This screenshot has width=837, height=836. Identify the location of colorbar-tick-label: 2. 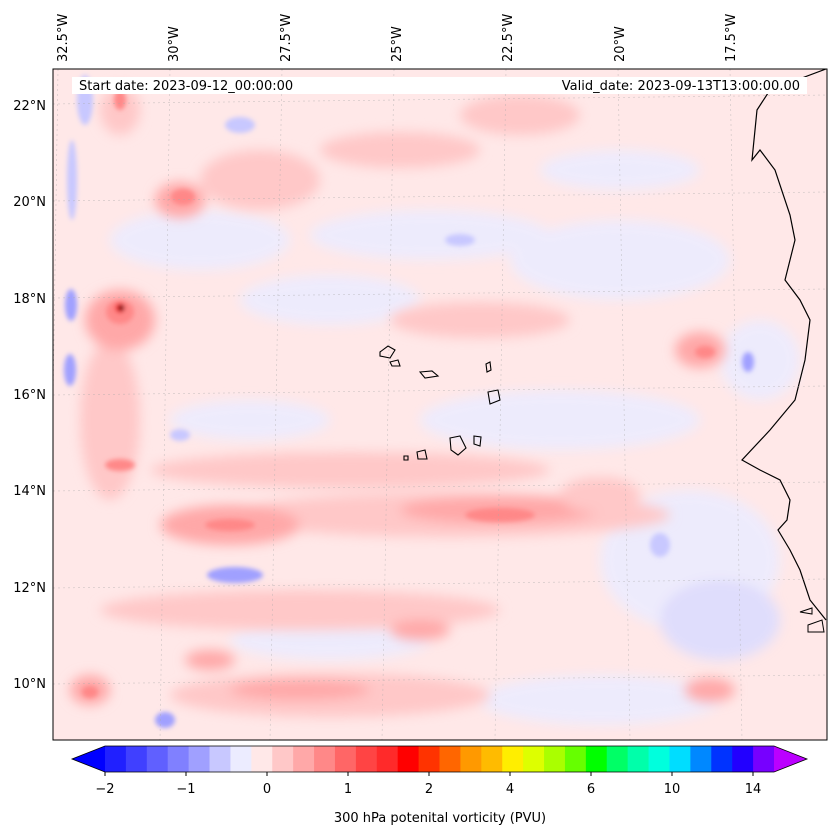
(429, 789).